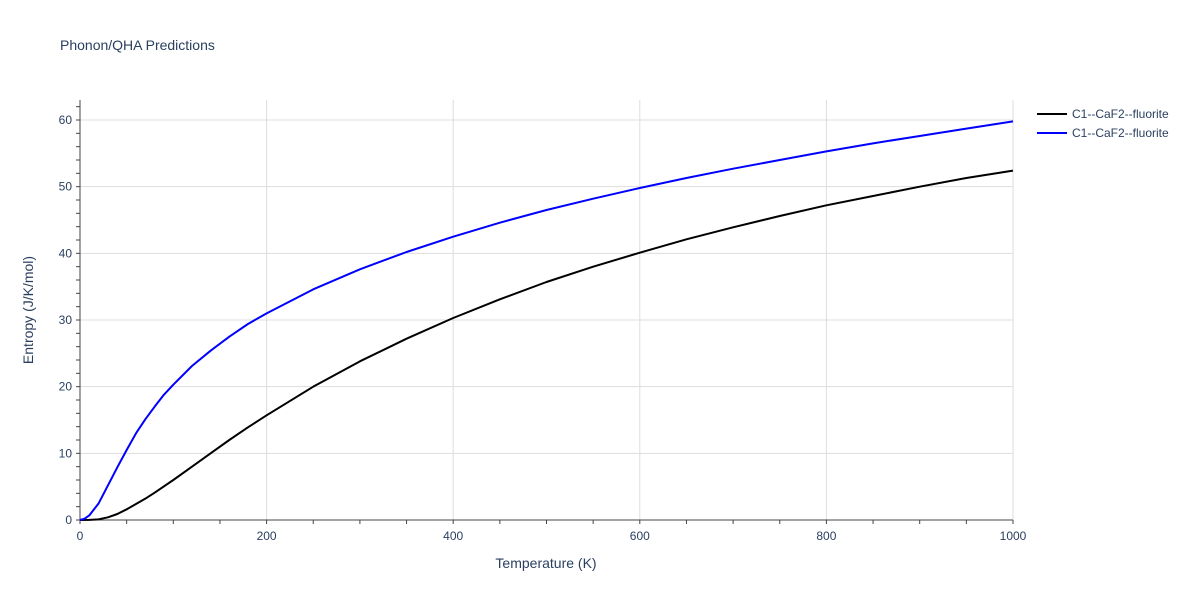 This screenshot has width=1200, height=600. I want to click on x-tick-label: 200, so click(267, 536).